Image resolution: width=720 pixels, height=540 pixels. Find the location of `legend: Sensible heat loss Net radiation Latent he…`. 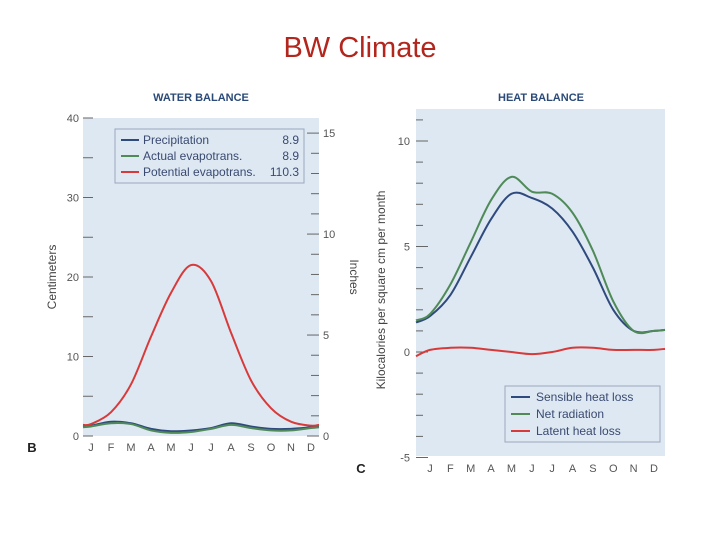

legend: Sensible heat loss Net radiation Latent he… is located at coordinates (582, 414).